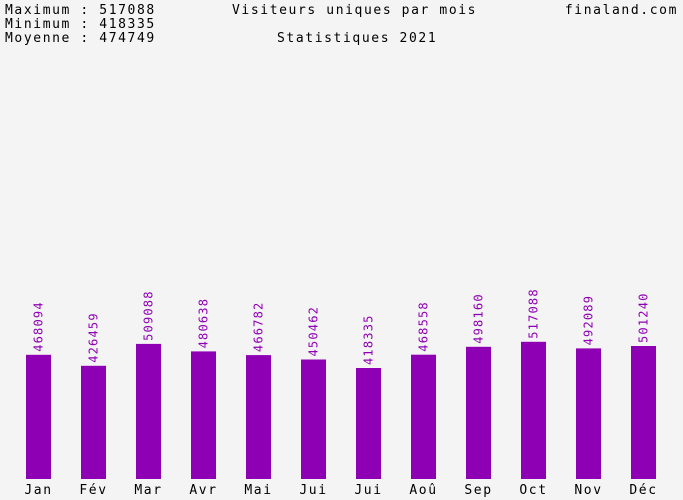 This screenshot has width=683, height=500. Describe the element at coordinates (355, 10) in the screenshot. I see `chart-title: Visiteurs uniques par mois` at that location.